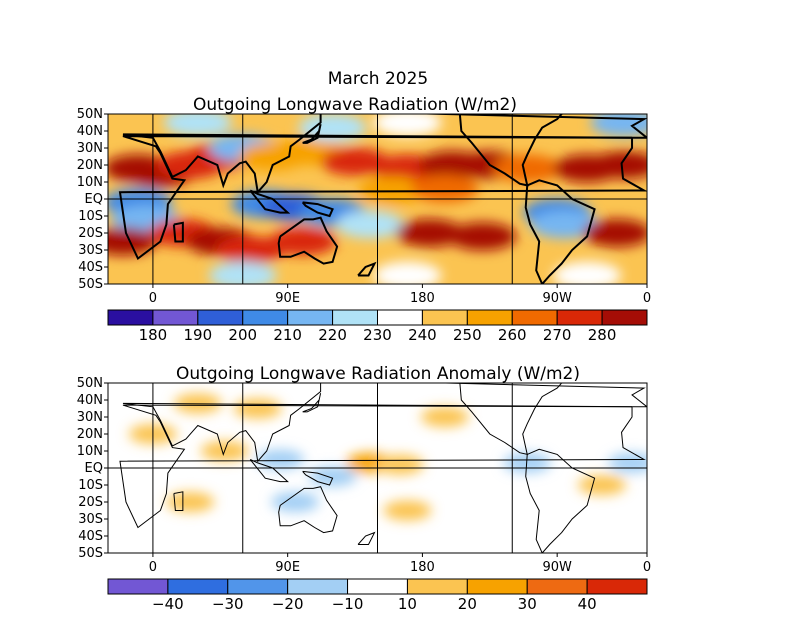  What do you see at coordinates (287, 567) in the screenshot?
I see `x-tick-label: 90E` at bounding box center [287, 567].